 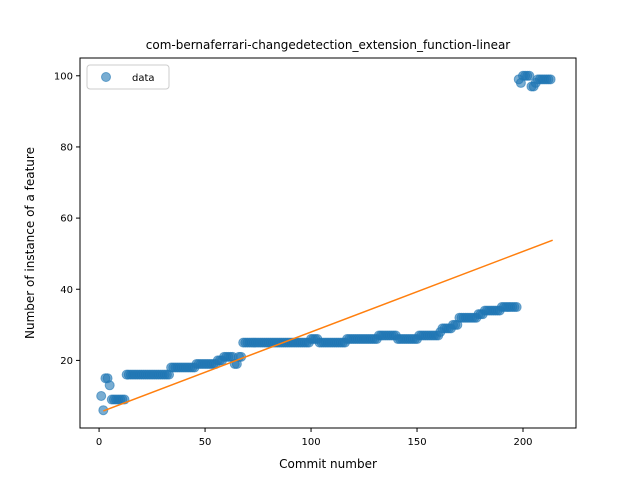 What do you see at coordinates (66, 147) in the screenshot?
I see `y-tick-label: 80` at bounding box center [66, 147].